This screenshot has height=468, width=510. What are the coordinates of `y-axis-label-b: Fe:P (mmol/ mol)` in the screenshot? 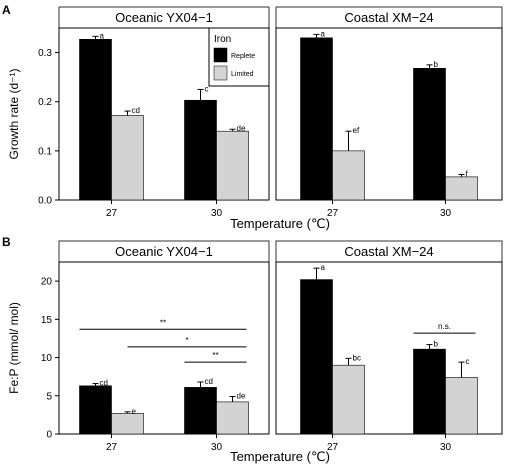 It's located at (14, 348).